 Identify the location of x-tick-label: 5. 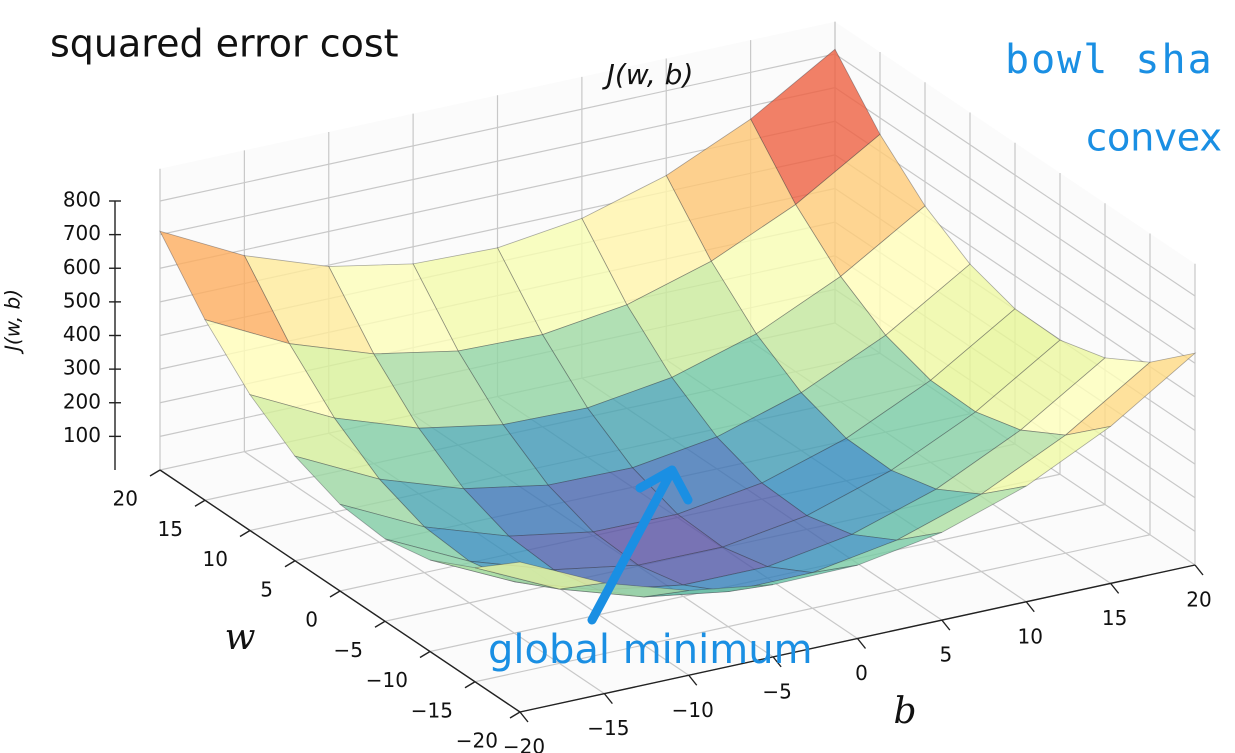
(266, 589).